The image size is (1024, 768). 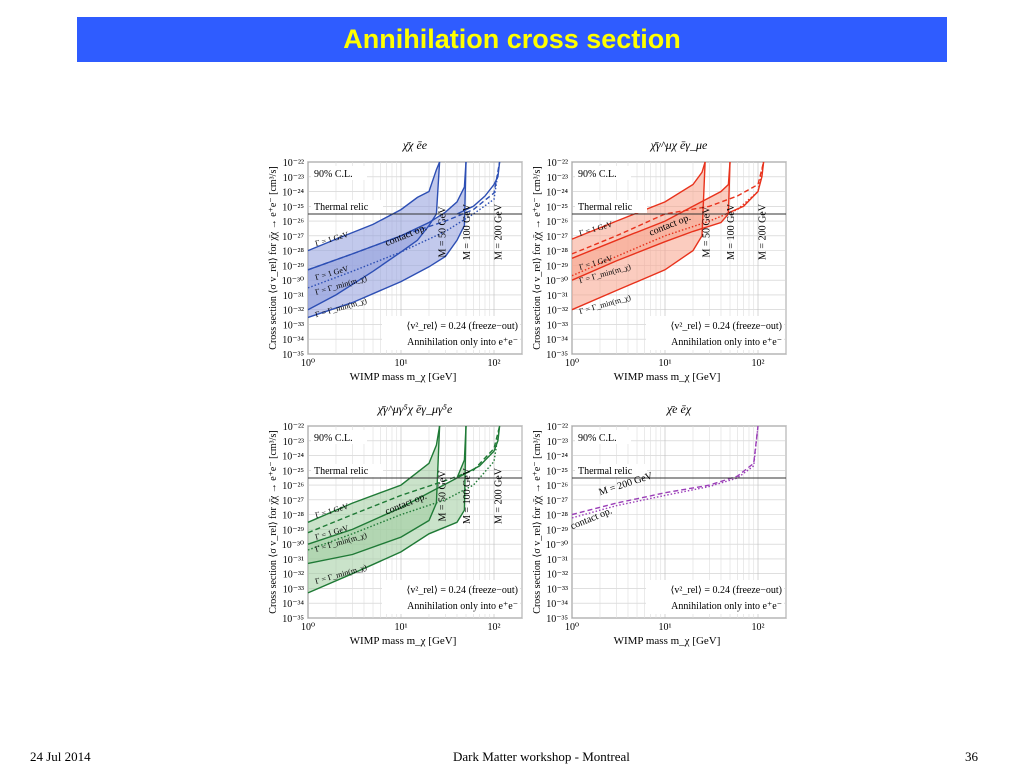 I want to click on slide-title: Annihilation cross section, so click(x=512, y=39).